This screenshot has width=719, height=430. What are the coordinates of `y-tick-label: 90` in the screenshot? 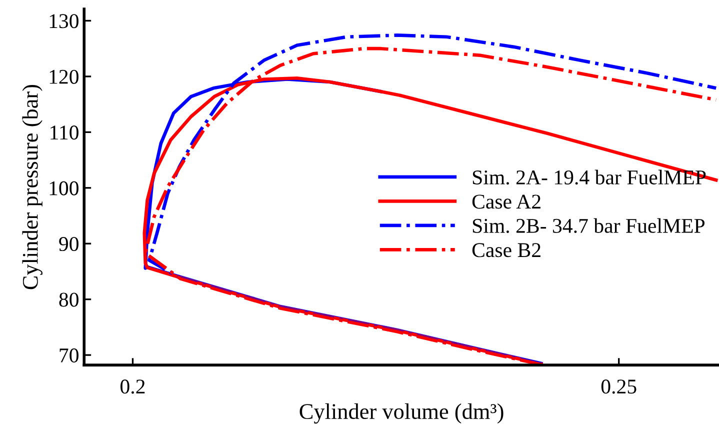 It's located at (68, 244).